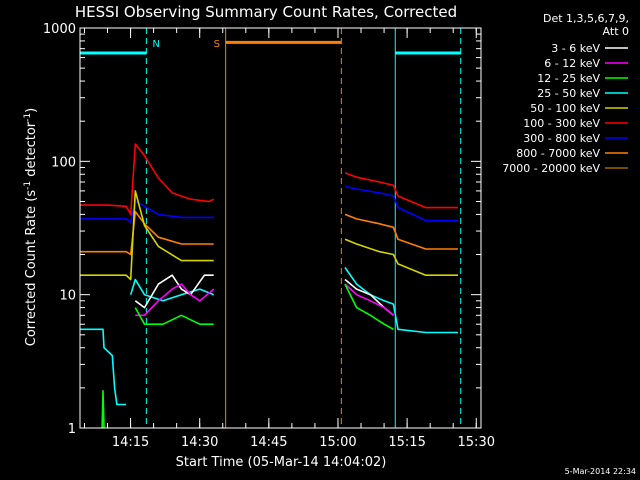 This screenshot has width=640, height=480. I want to click on x-tick-label-5: 15:30, so click(476, 442).